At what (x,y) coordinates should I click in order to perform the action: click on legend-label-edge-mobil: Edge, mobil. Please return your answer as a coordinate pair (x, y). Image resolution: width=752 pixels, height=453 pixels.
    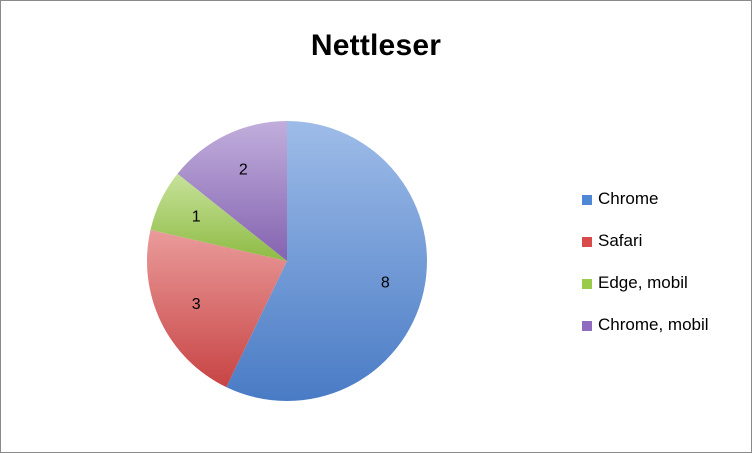
    Looking at the image, I should click on (643, 282).